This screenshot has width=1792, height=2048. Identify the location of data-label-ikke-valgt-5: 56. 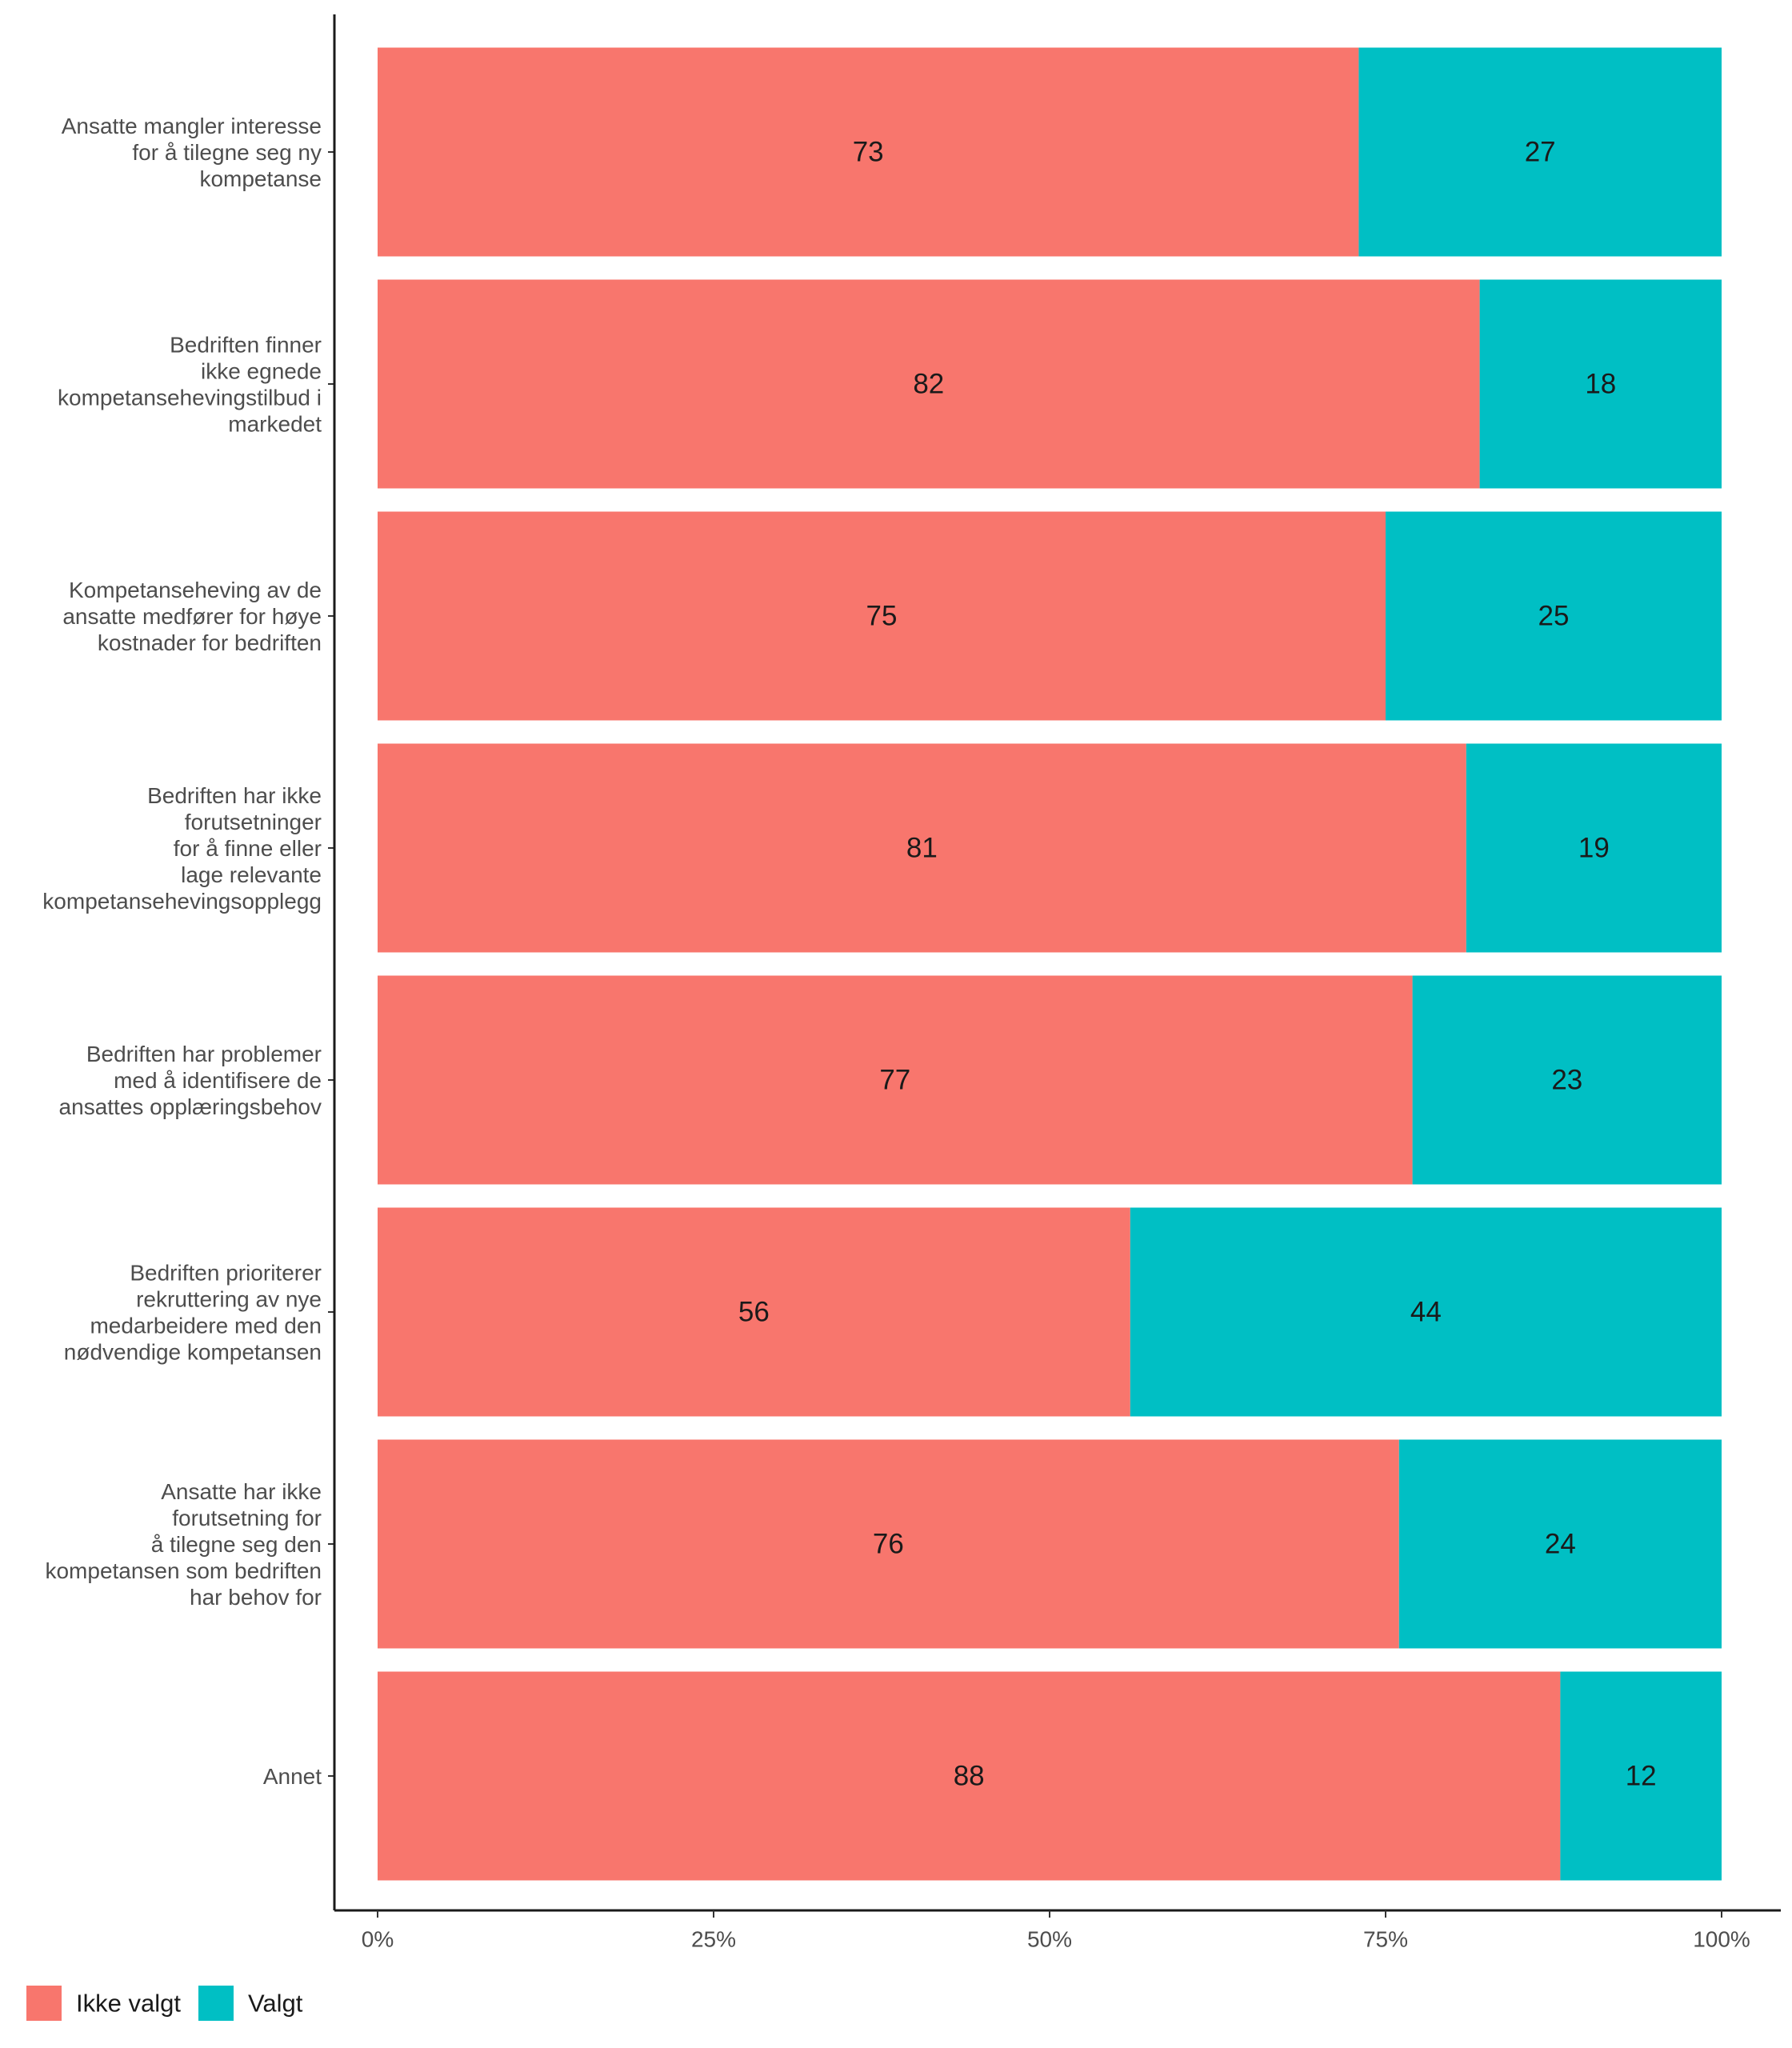
(754, 1312).